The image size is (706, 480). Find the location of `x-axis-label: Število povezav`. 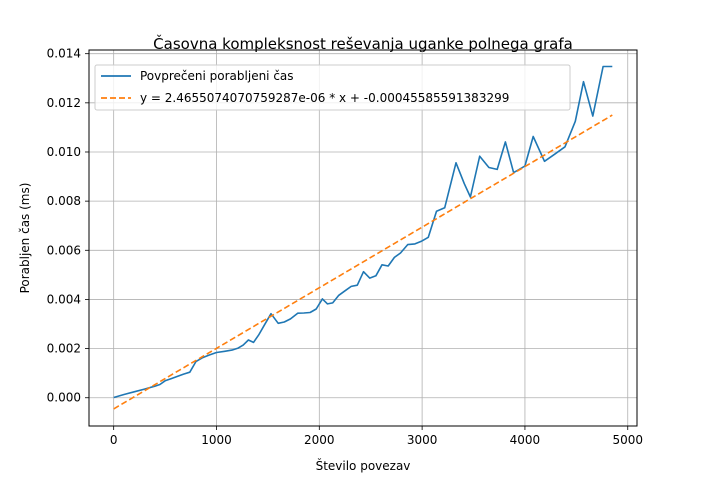

x-axis-label: Število povezav is located at coordinates (363, 465).